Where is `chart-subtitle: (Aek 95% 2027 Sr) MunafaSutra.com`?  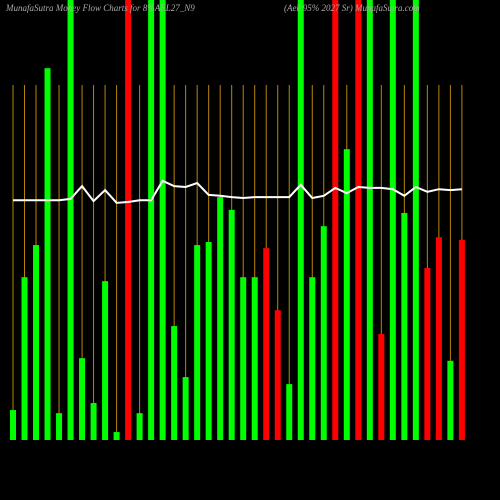 chart-subtitle: (Aek 95% 2027 Sr) MunafaSutra.com is located at coordinates (352, 8).